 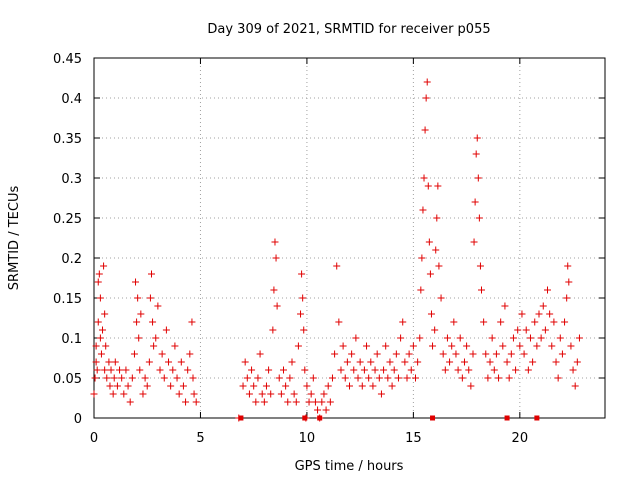 I want to click on y-tick-label: 0, so click(x=78, y=419).